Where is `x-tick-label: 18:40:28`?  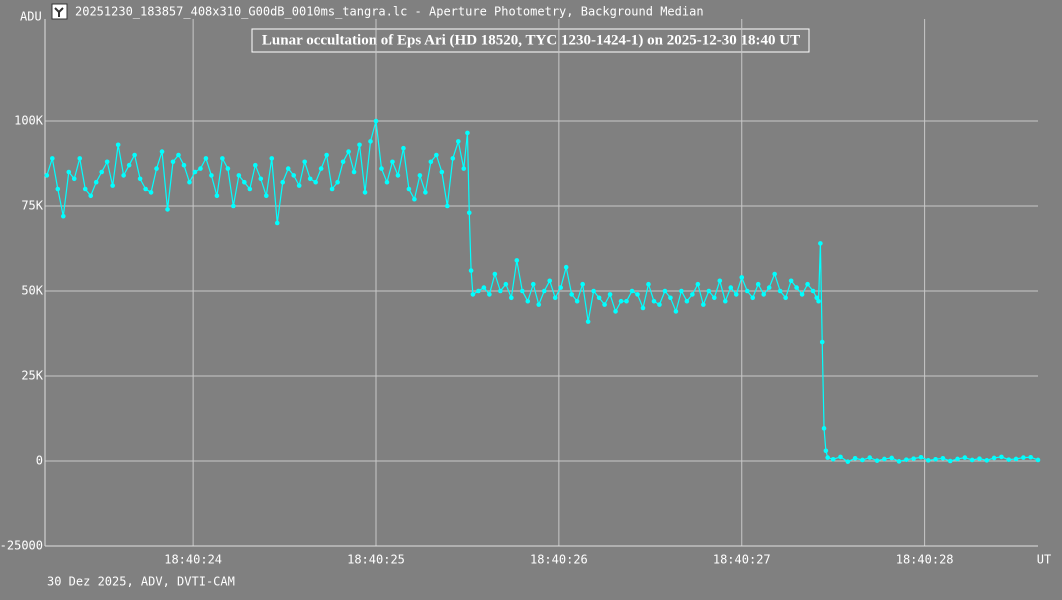
x-tick-label: 18:40:28 is located at coordinates (925, 560).